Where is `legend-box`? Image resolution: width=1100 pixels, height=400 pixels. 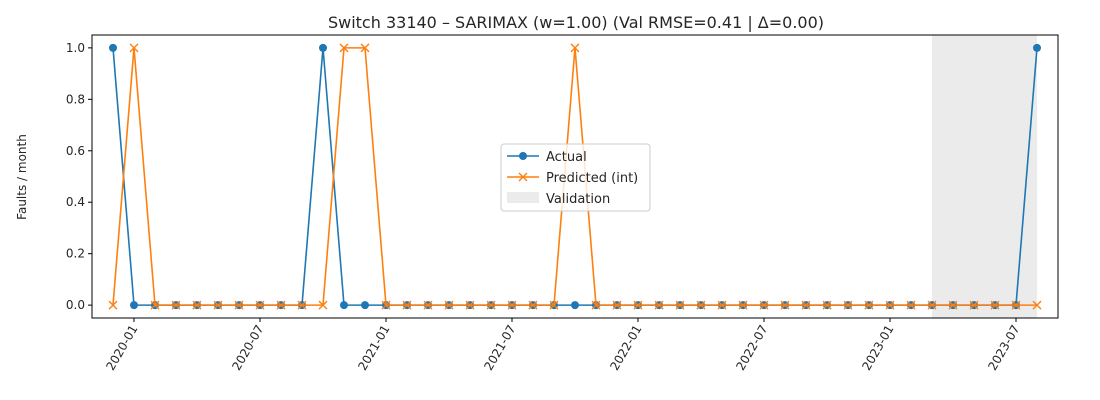 legend-box is located at coordinates (575, 177).